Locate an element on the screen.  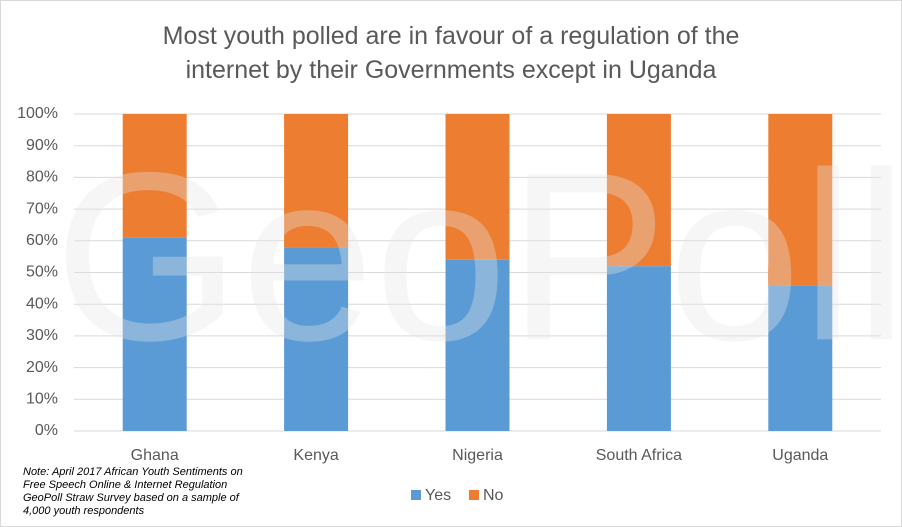
y-tick-label: 30% is located at coordinates (42, 335).